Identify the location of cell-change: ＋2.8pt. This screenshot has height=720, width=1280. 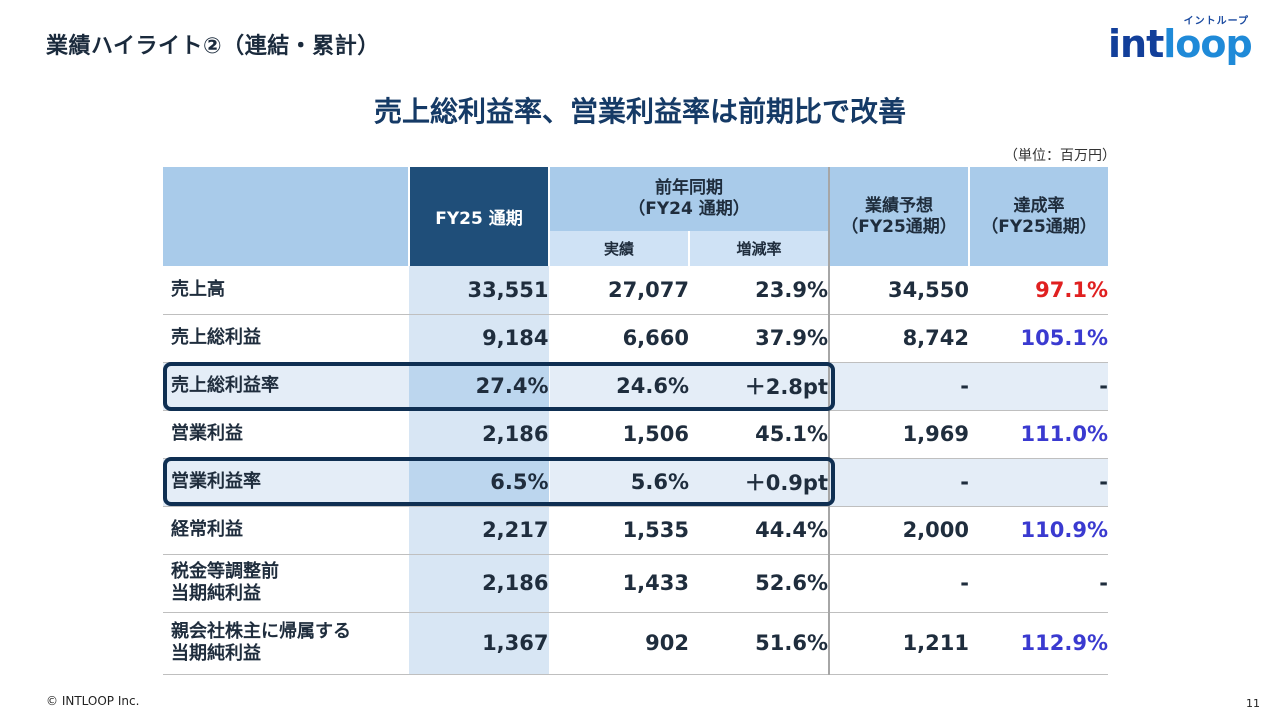
(759, 386).